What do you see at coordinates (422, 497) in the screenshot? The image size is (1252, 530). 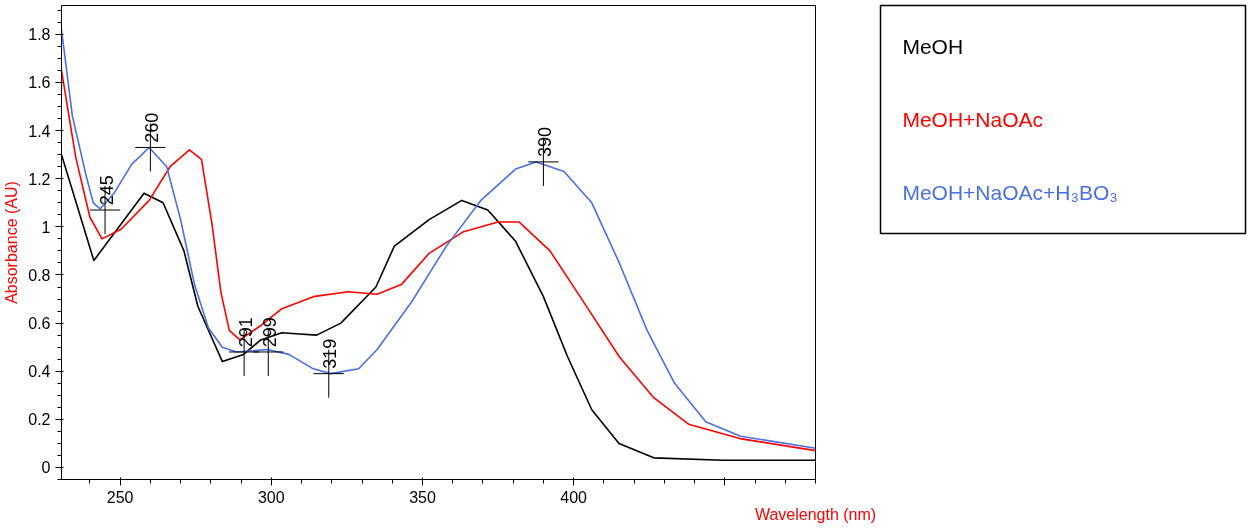 I see `x-tick-label: 350` at bounding box center [422, 497].